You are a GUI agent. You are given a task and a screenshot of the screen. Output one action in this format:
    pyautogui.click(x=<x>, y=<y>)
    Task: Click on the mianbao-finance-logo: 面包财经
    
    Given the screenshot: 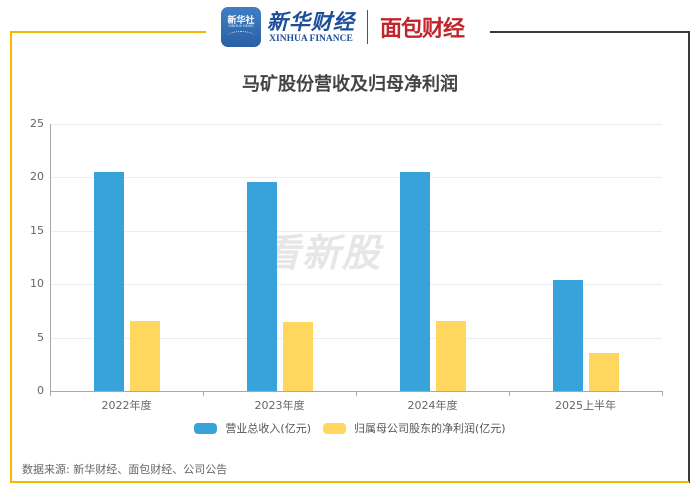 What is the action you would take?
    pyautogui.click(x=422, y=29)
    